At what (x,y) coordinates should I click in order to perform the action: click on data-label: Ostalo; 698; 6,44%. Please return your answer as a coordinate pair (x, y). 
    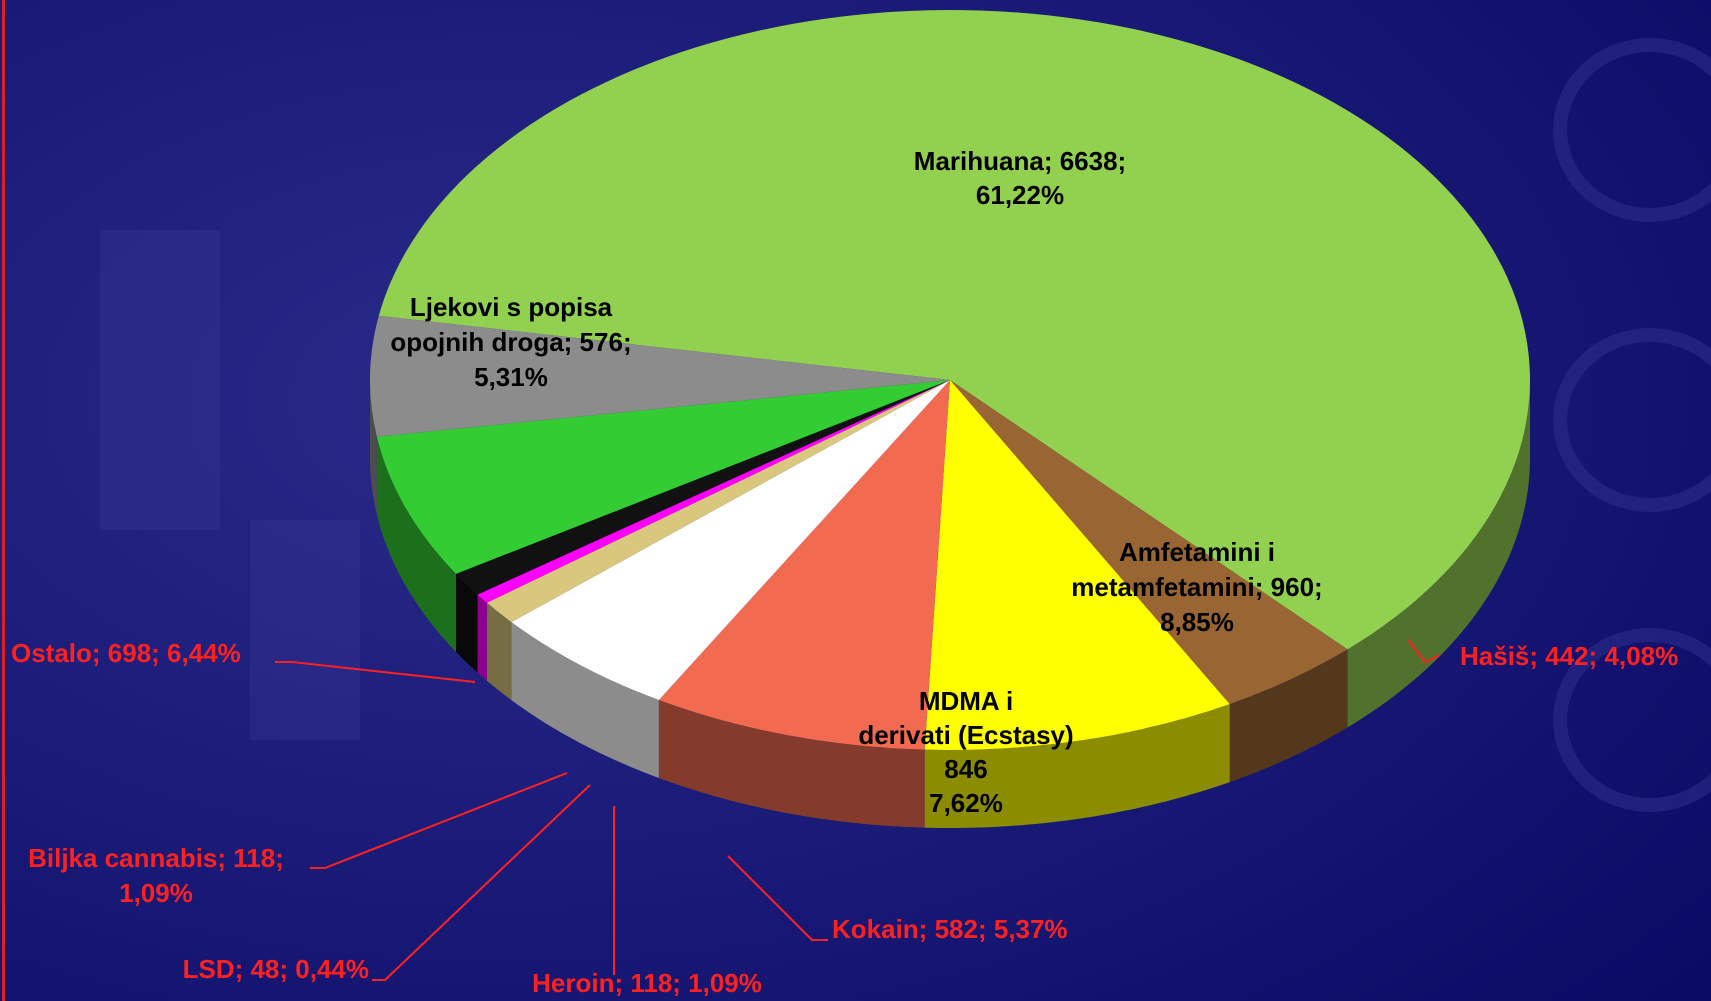
    Looking at the image, I should click on (126, 653).